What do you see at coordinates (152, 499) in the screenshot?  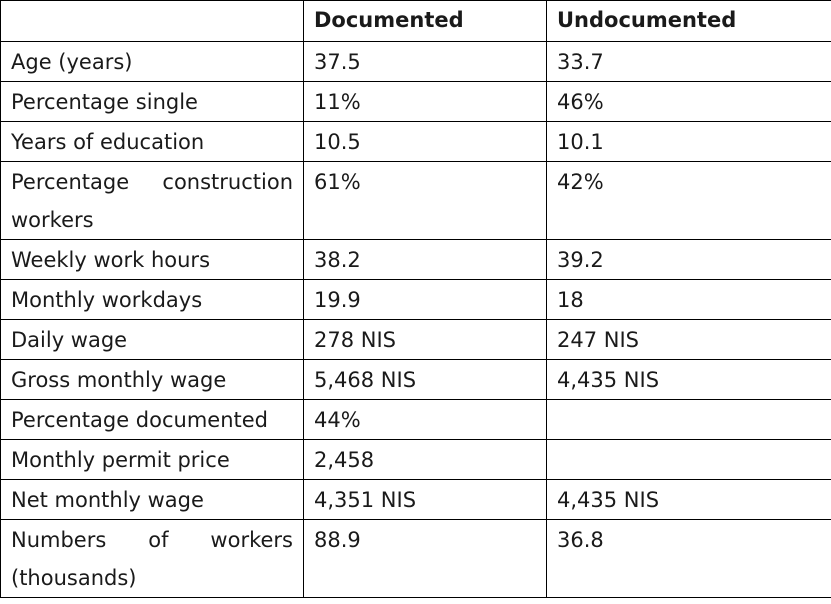 I see `row-label: Net monthly wage` at bounding box center [152, 499].